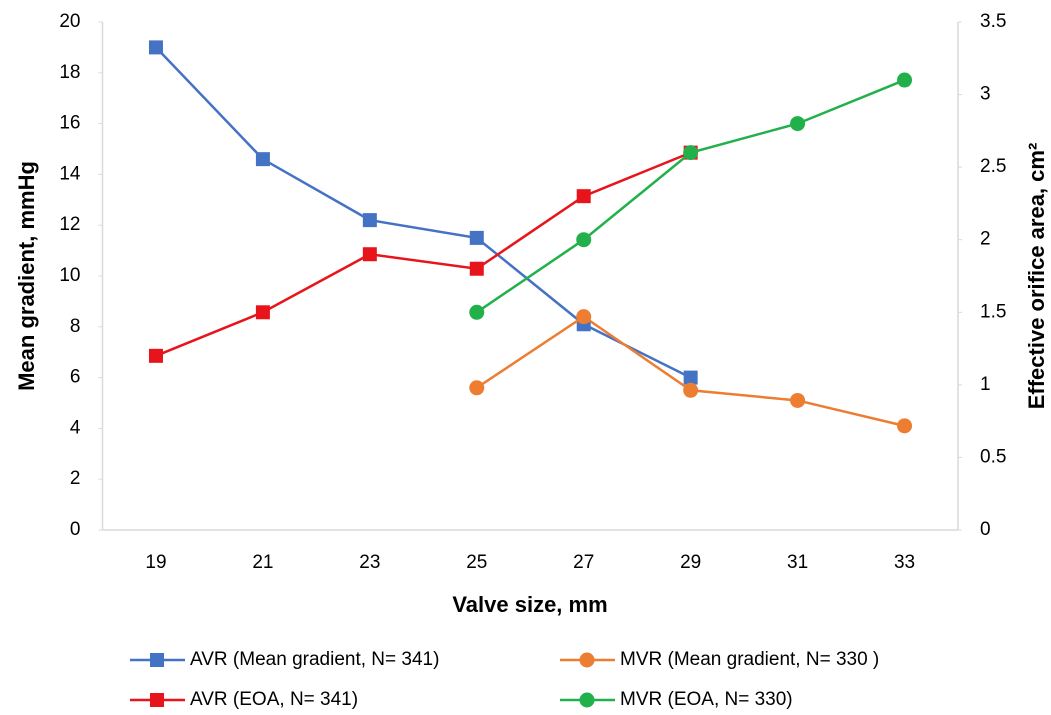  Describe the element at coordinates (69, 21) in the screenshot. I see `y-tick-label: 20` at that location.